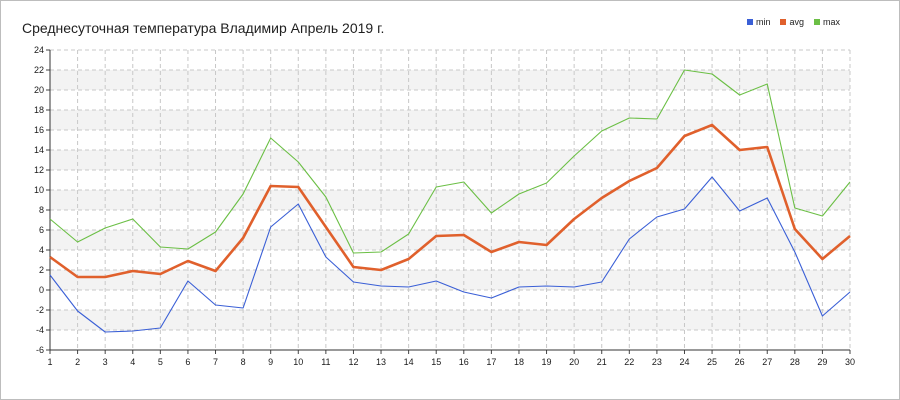 The image size is (900, 400). Describe the element at coordinates (105, 362) in the screenshot. I see `x-tick-label: 3` at that location.